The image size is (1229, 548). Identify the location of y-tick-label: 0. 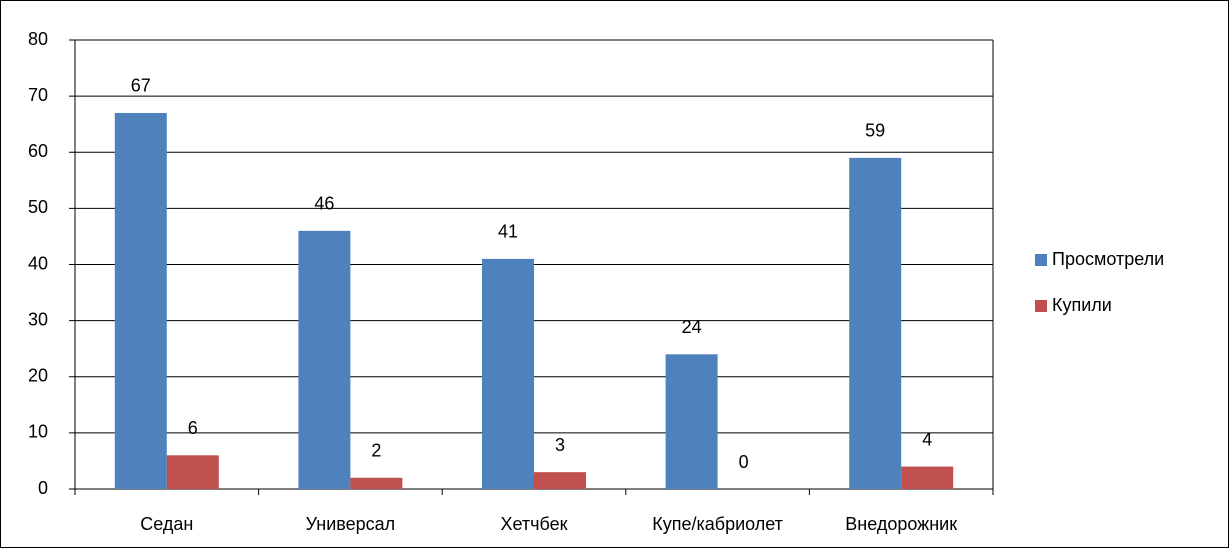
(43, 488).